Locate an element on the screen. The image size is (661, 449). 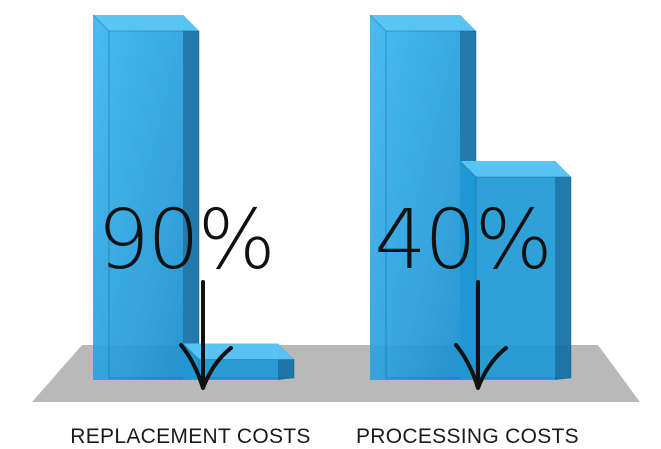
bar-0-full-side is located at coordinates (191, 197).